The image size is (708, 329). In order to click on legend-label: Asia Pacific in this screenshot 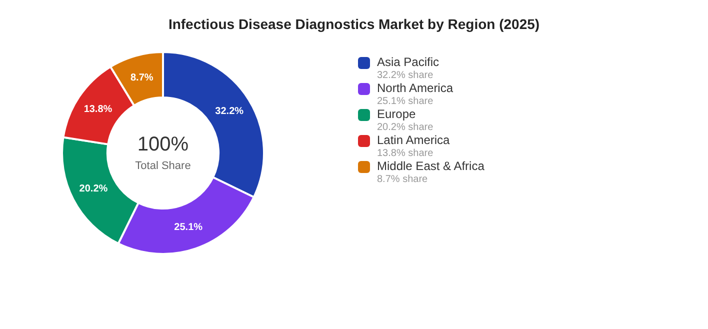, I will do `click(408, 62)`.